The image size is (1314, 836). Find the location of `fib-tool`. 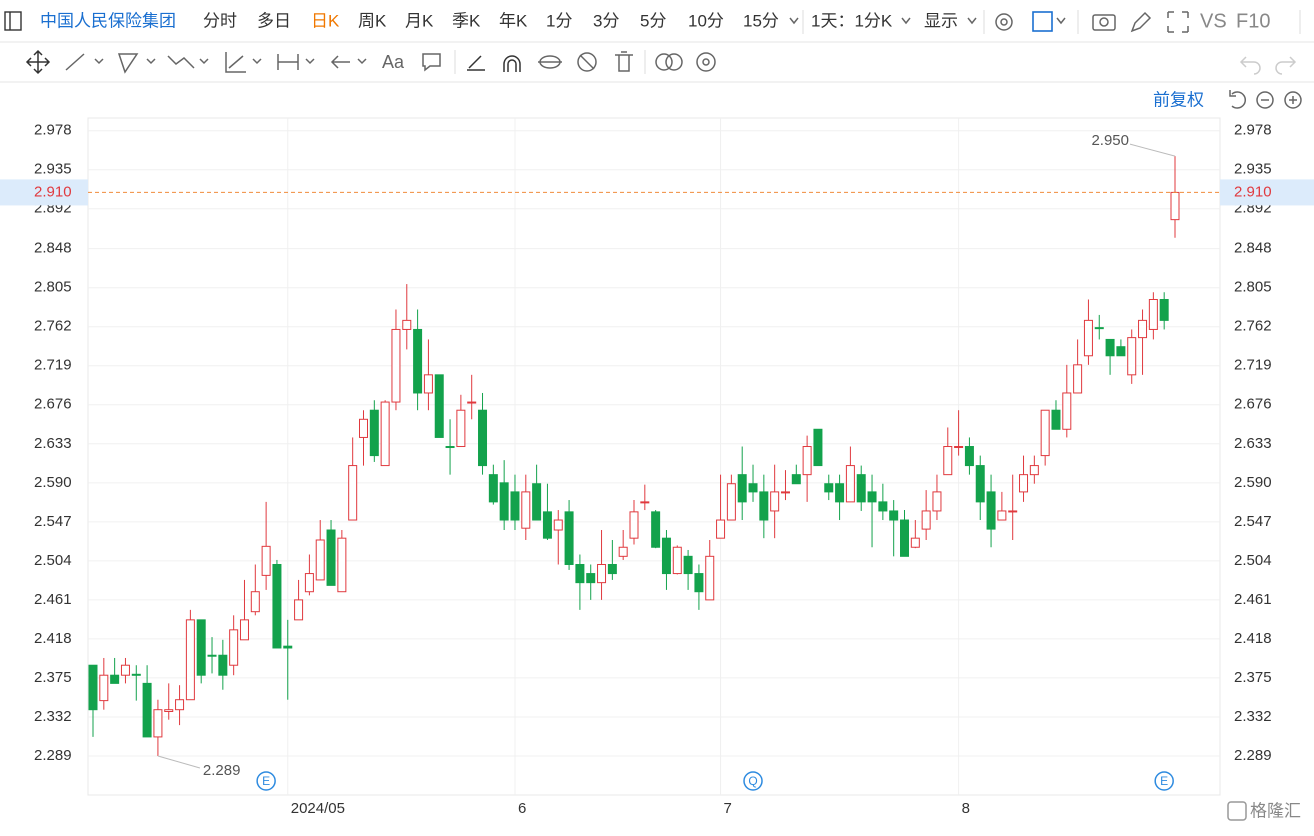

fib-tool is located at coordinates (235, 62).